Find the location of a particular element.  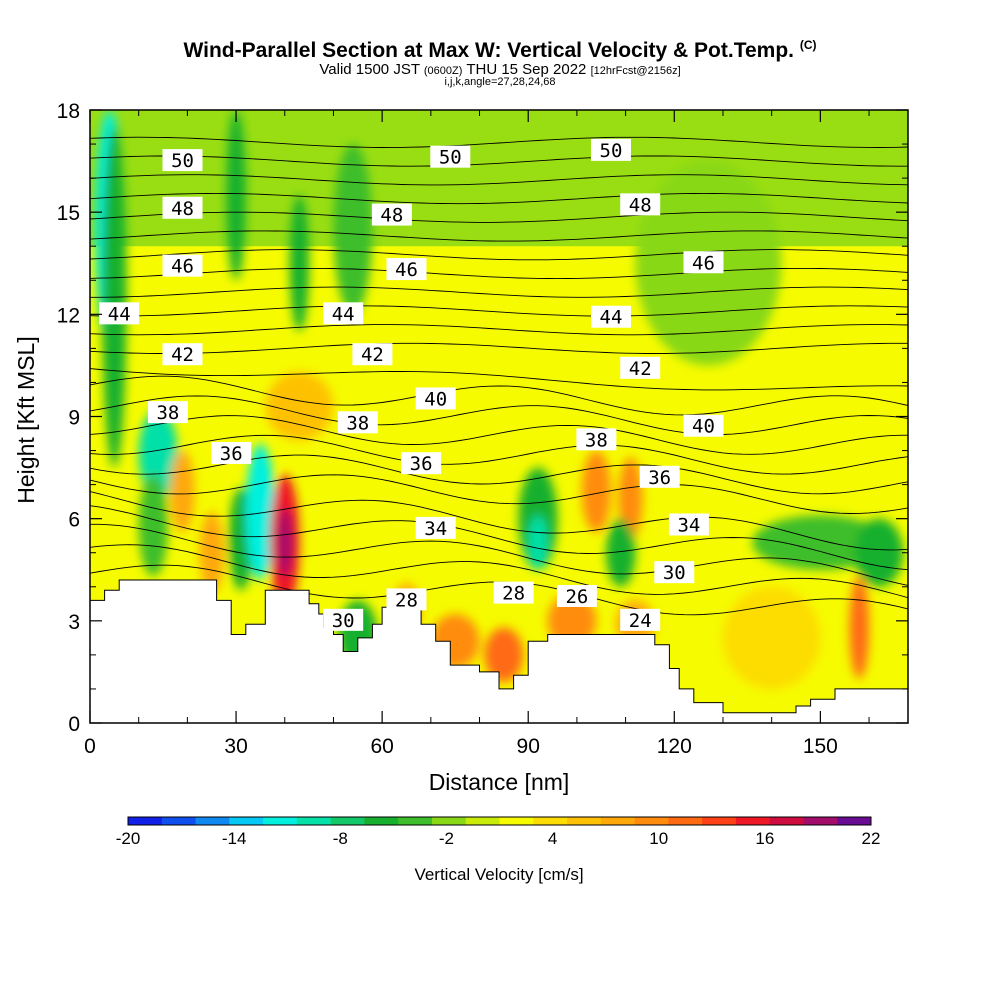

contour-label-26-0: 26 is located at coordinates (576, 596).